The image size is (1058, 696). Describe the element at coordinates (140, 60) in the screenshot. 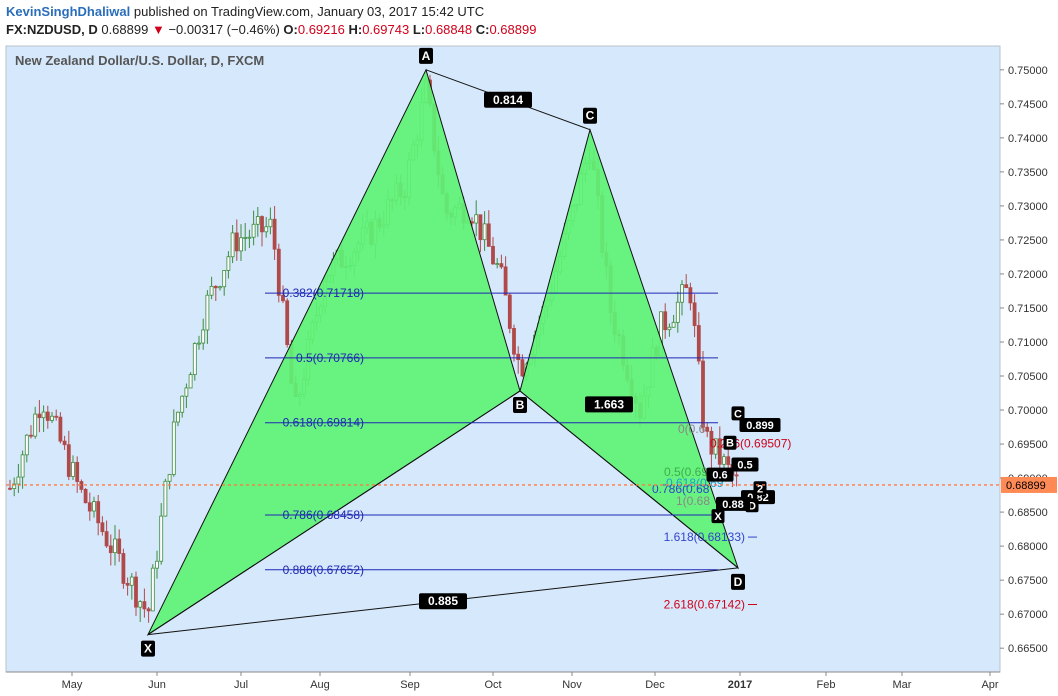

I see `chart-title: New Zealand Dollar/U.S. Dollar, D, FXCM` at that location.